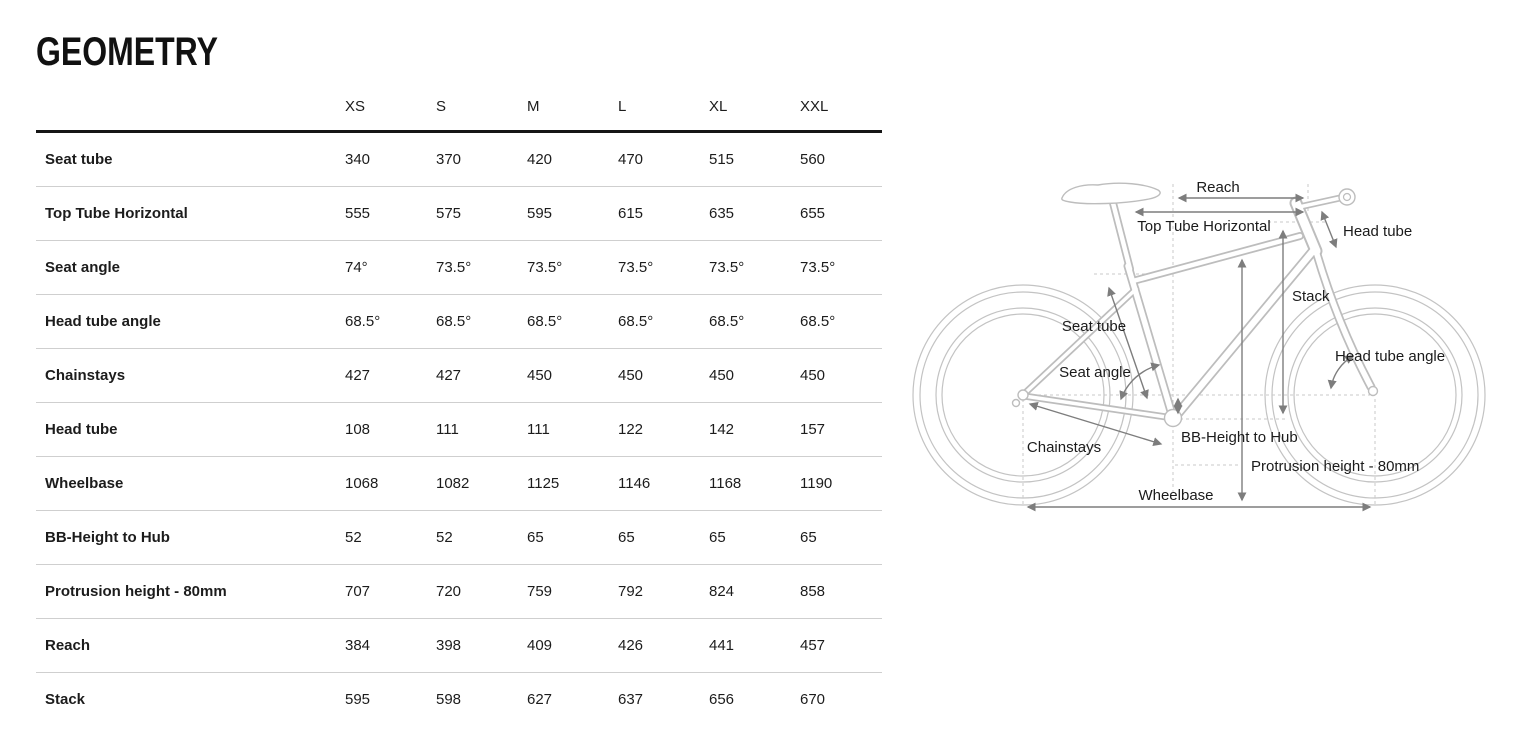 The height and width of the screenshot is (734, 1539). What do you see at coordinates (567, 213) in the screenshot?
I see `cell: 595` at bounding box center [567, 213].